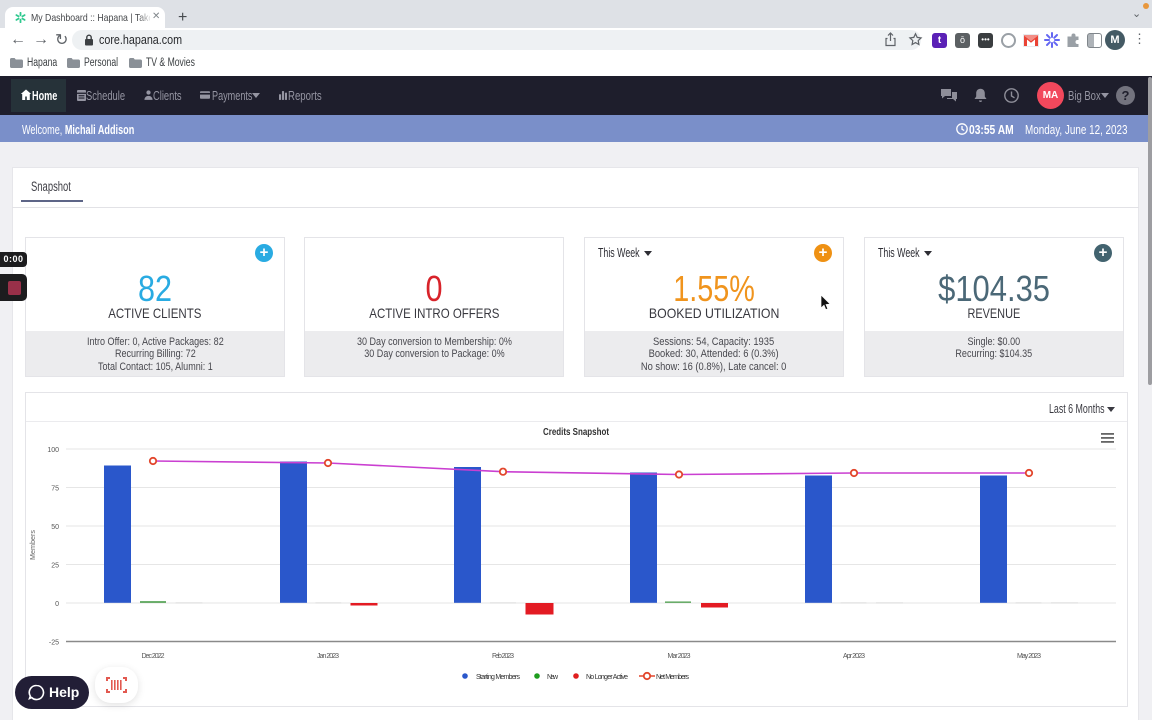 The image size is (1152, 720). I want to click on svg-text: 75, so click(55, 489).